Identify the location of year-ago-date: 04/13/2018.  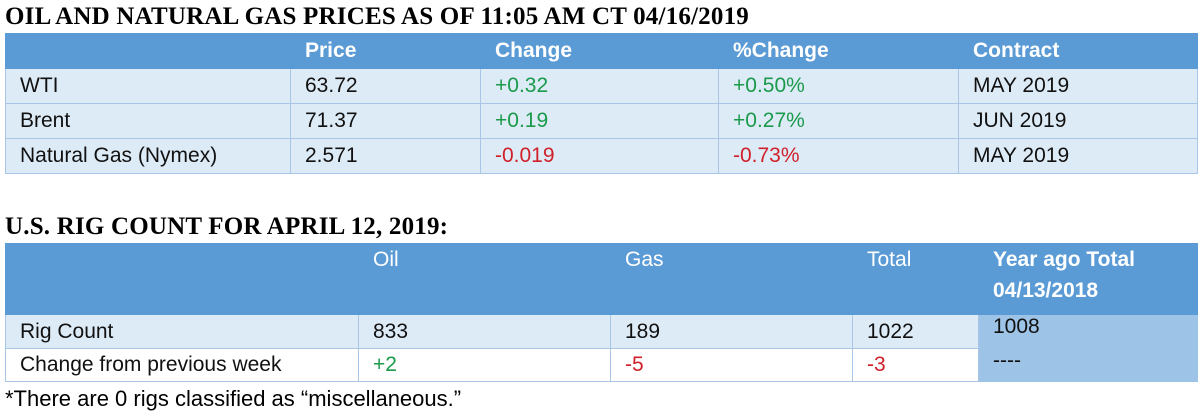
(1046, 290).